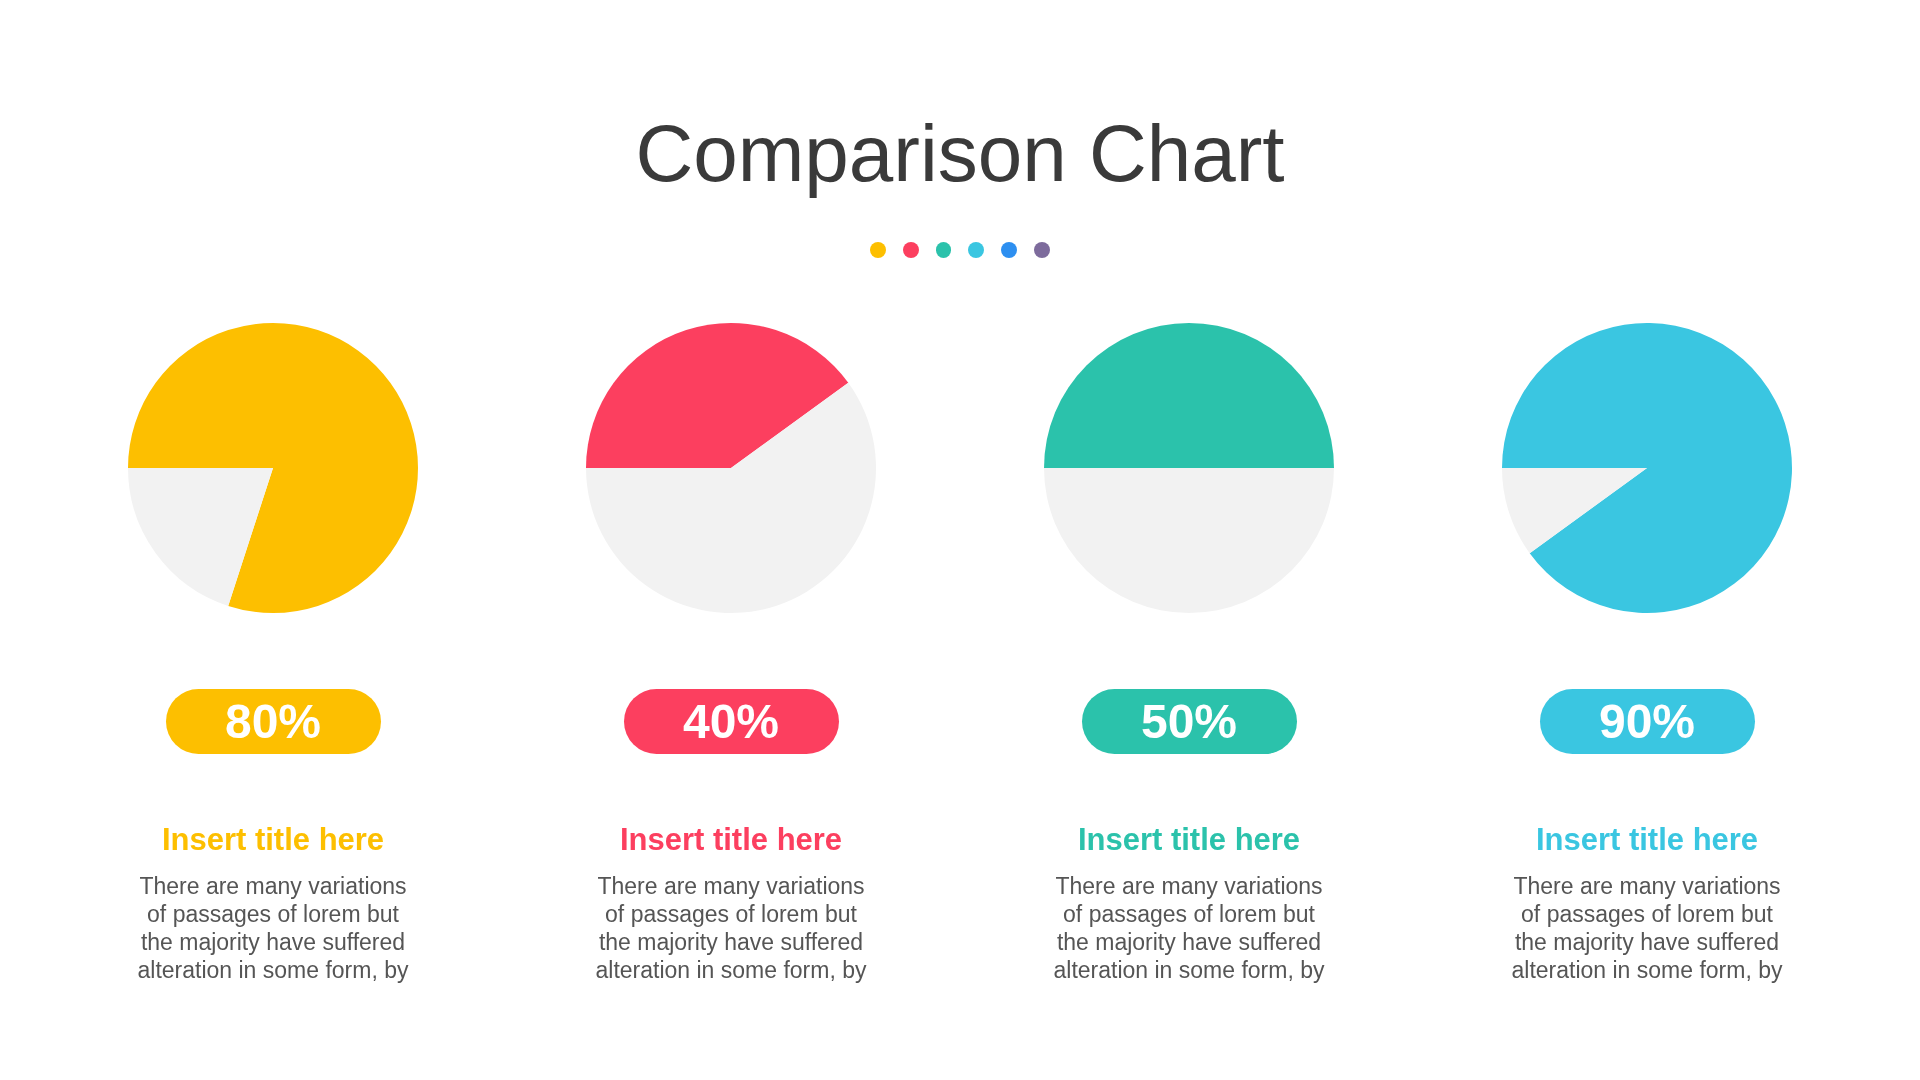  What do you see at coordinates (273, 721) in the screenshot?
I see `text: 80%` at bounding box center [273, 721].